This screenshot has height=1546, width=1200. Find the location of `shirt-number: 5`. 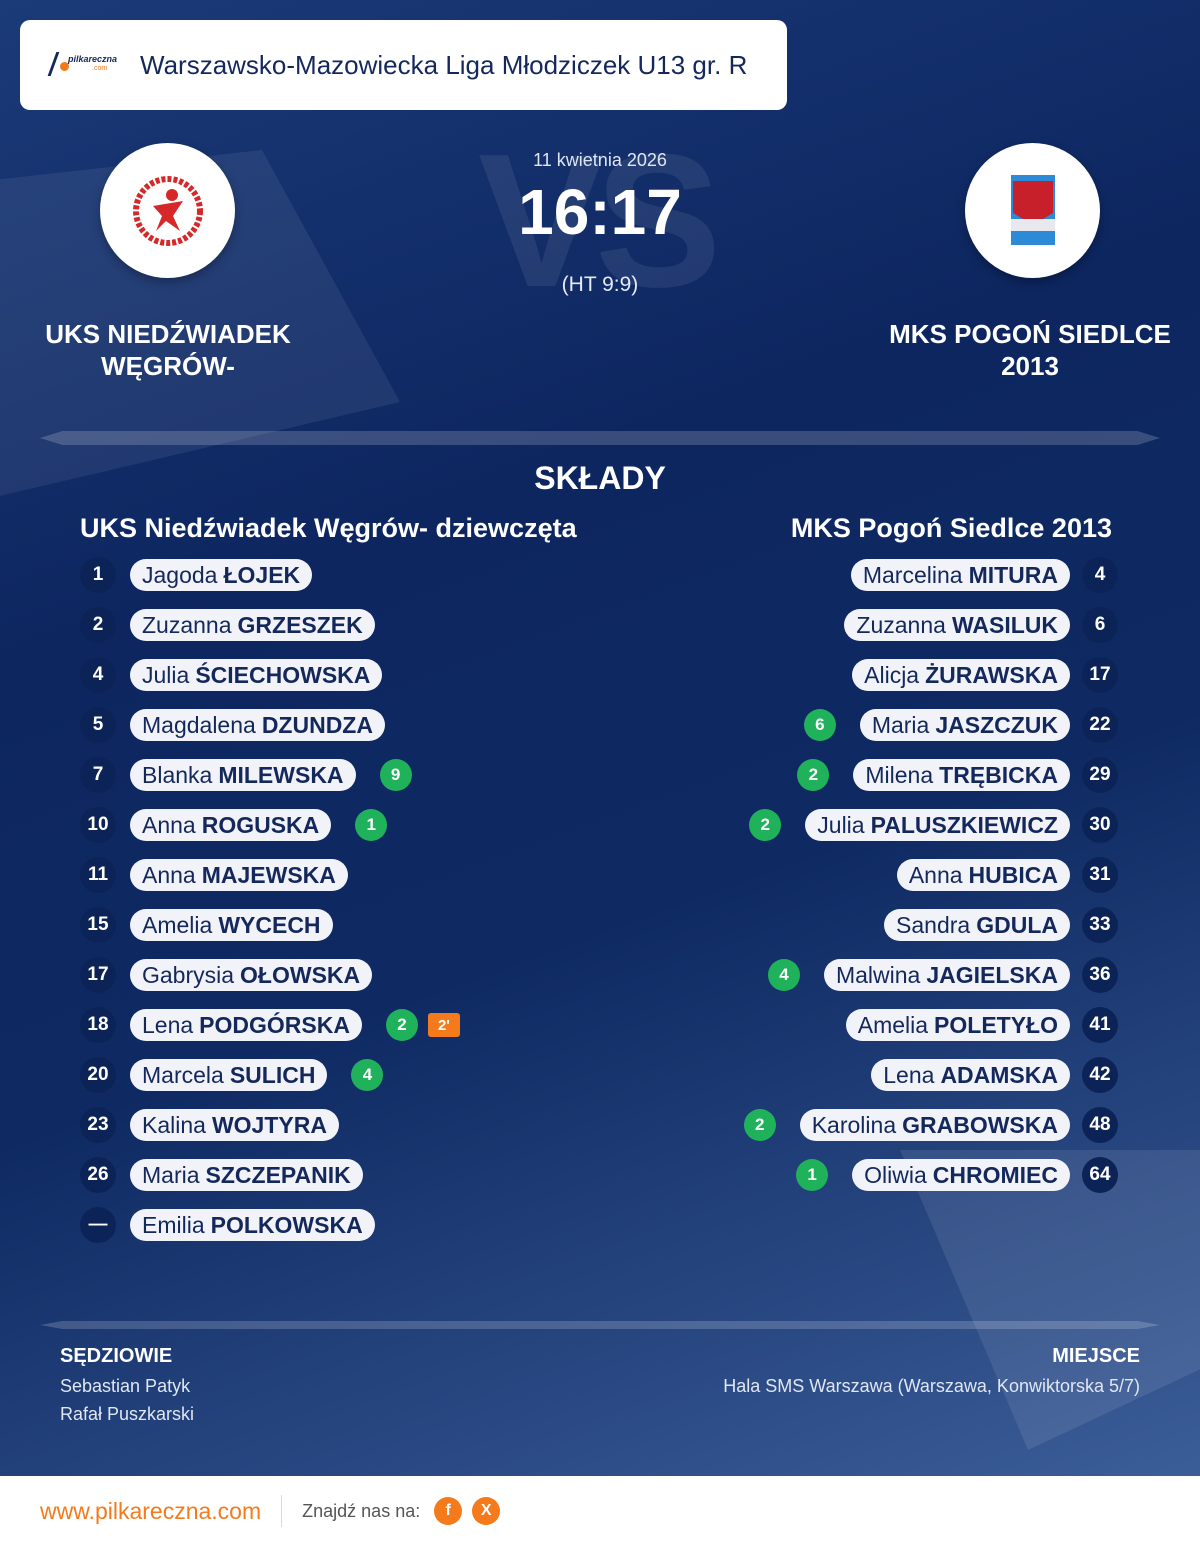

shirt-number: 5 is located at coordinates (98, 725).